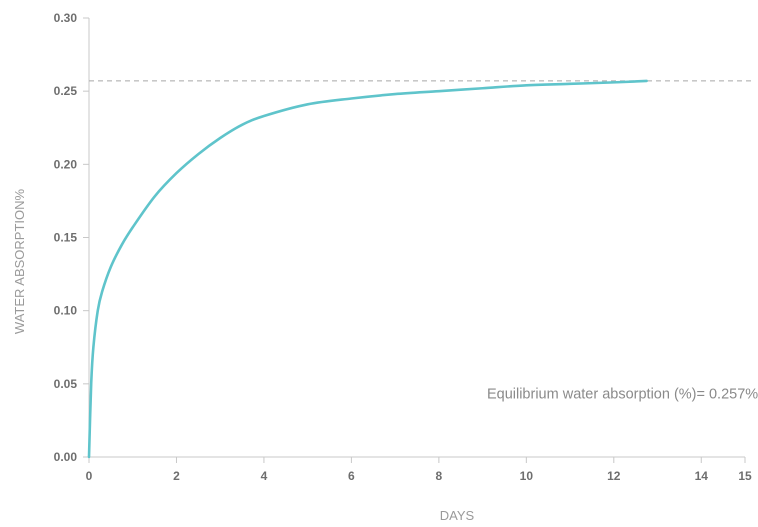 The image size is (758, 527). I want to click on y-axis-title: WATER ABSORPTION%, so click(19, 261).